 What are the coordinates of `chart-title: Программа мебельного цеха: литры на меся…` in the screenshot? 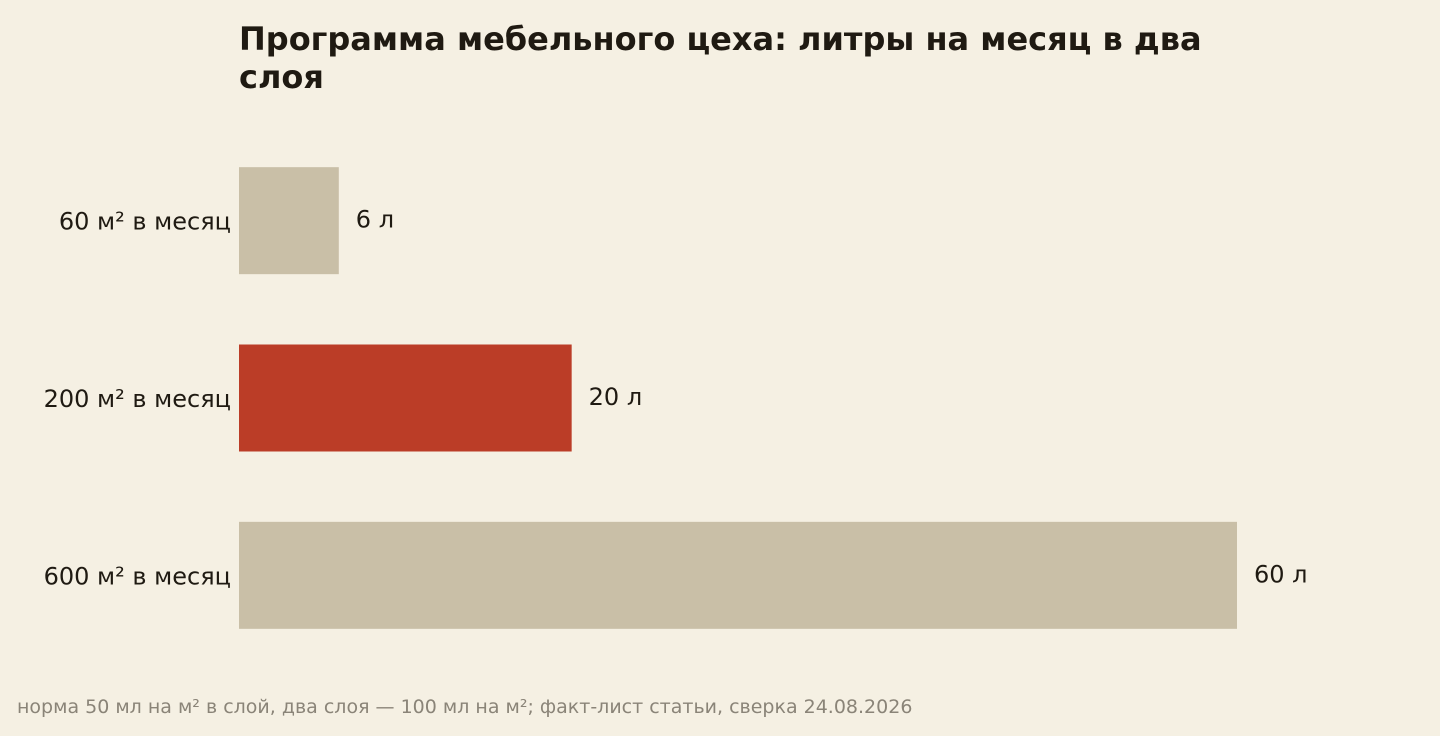 It's located at (720, 58).